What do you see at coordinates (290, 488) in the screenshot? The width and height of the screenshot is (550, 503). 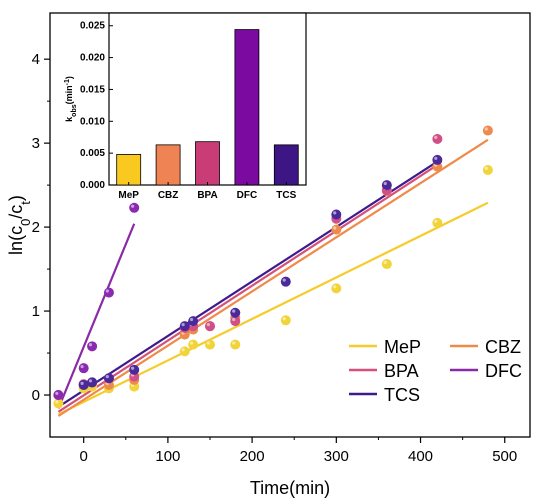 I see `x-axis-title: Time(min)` at bounding box center [290, 488].